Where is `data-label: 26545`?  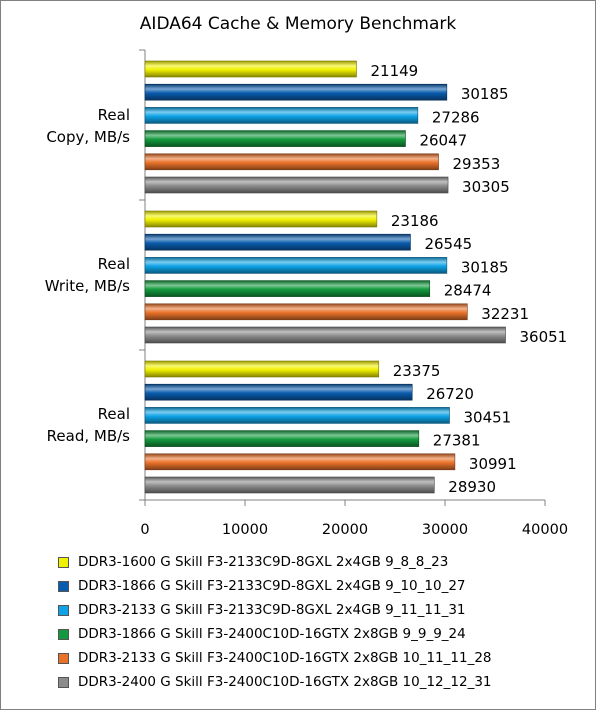 data-label: 26545 is located at coordinates (448, 244).